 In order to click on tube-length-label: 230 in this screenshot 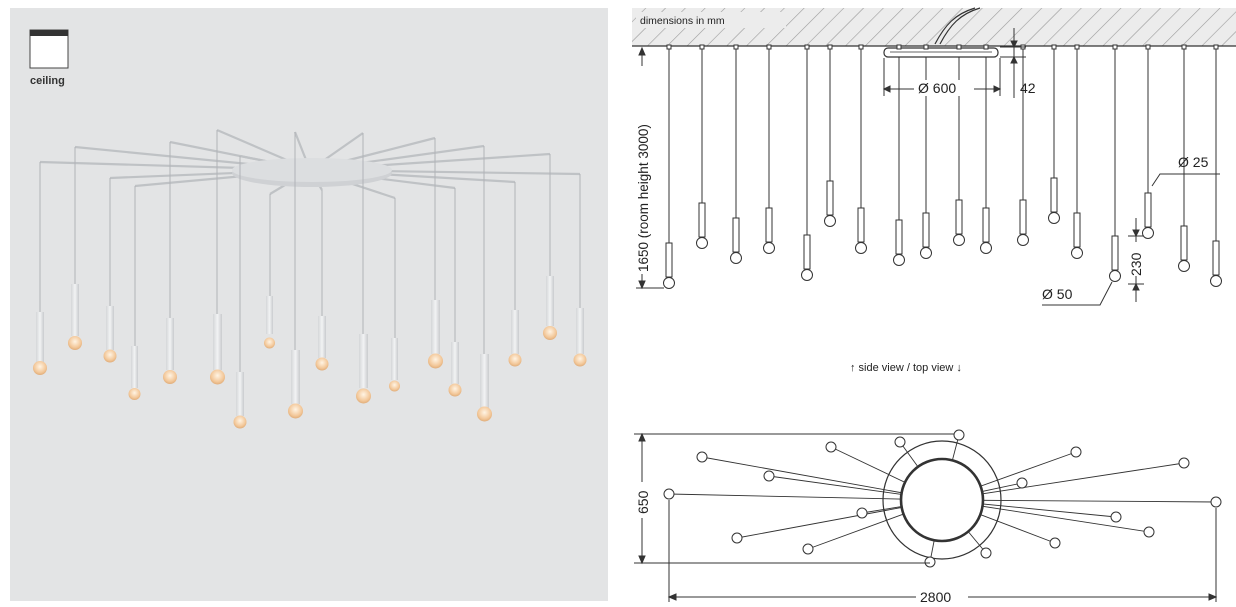, I will do `click(1136, 264)`.